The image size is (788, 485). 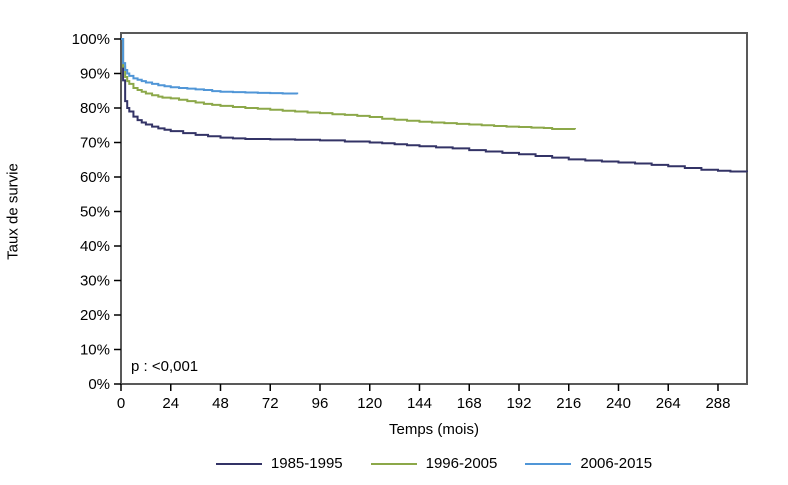 I want to click on legend-item-1985-1995: 1985-1995, so click(x=279, y=463).